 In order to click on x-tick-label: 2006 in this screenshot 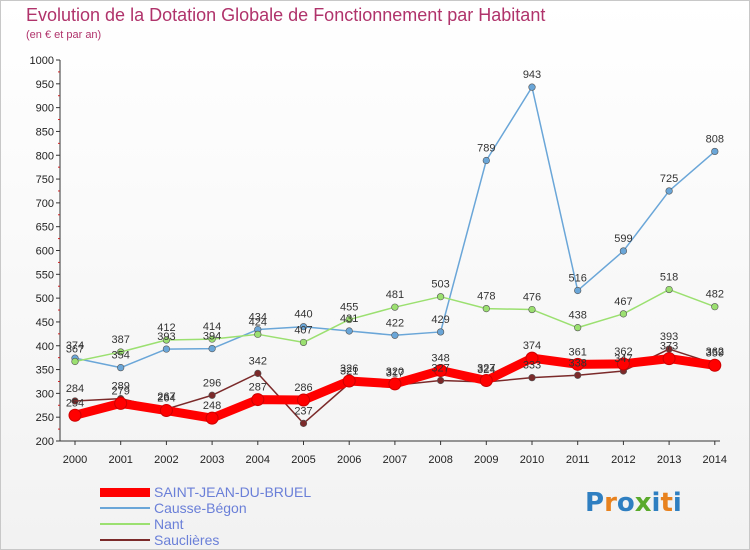, I will do `click(349, 460)`.